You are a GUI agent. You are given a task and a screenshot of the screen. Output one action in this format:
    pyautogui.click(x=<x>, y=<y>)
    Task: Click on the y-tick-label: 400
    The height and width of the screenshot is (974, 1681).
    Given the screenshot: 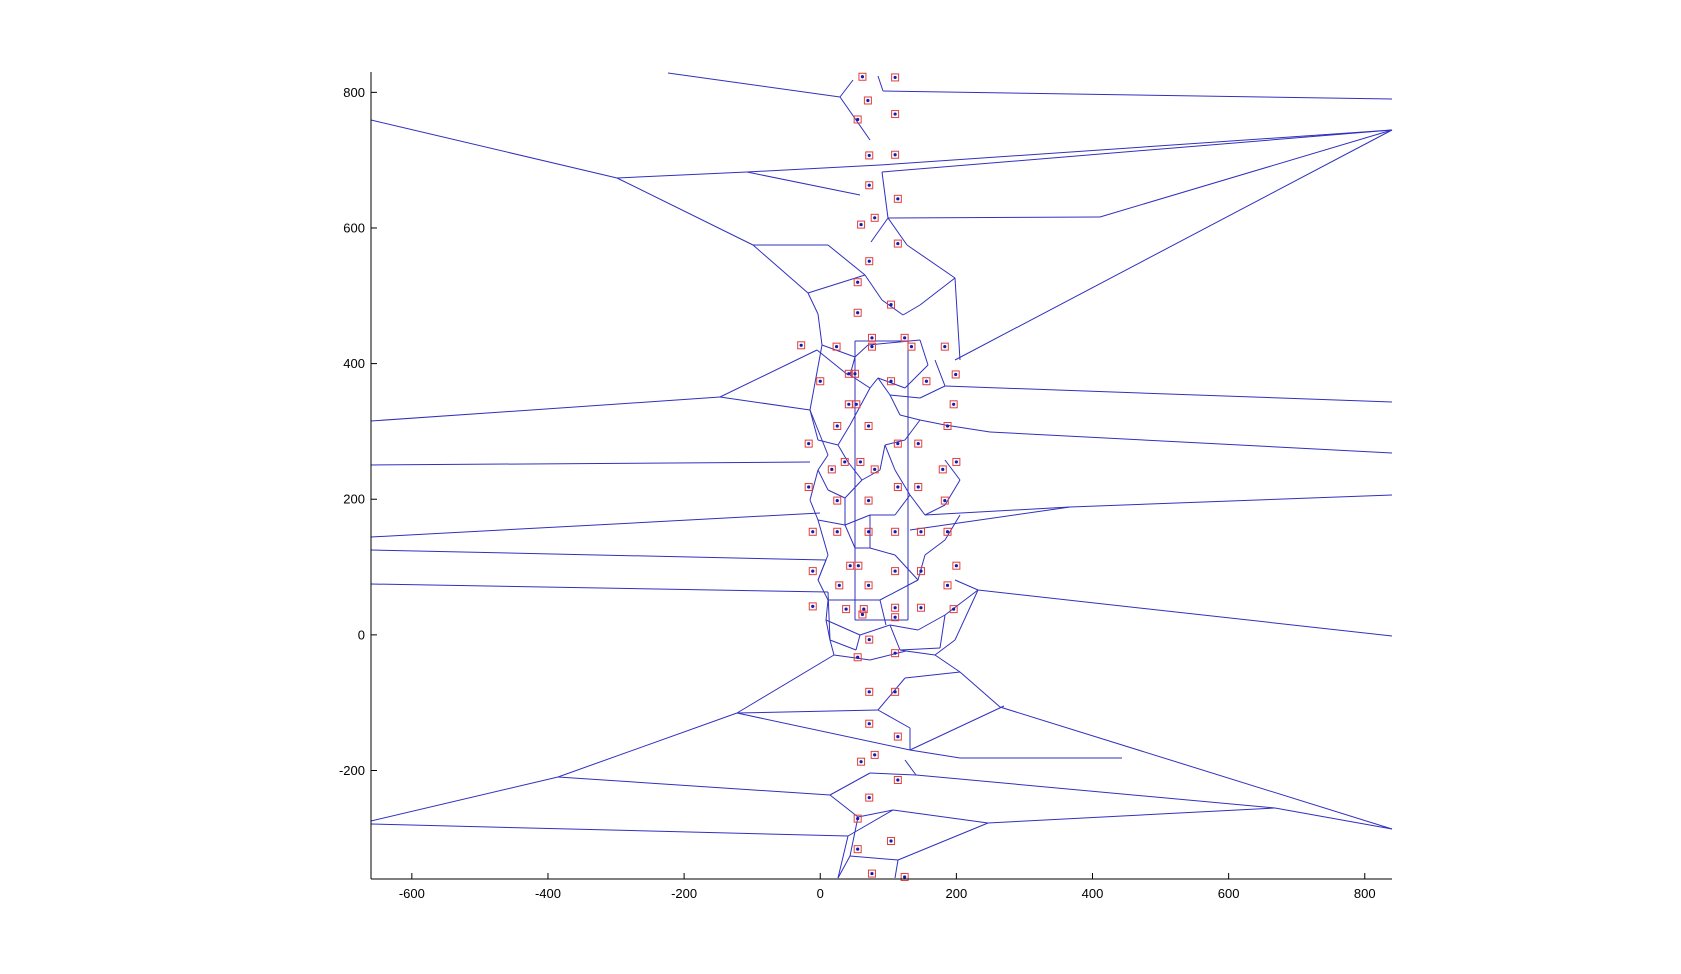 What is the action you would take?
    pyautogui.click(x=354, y=363)
    